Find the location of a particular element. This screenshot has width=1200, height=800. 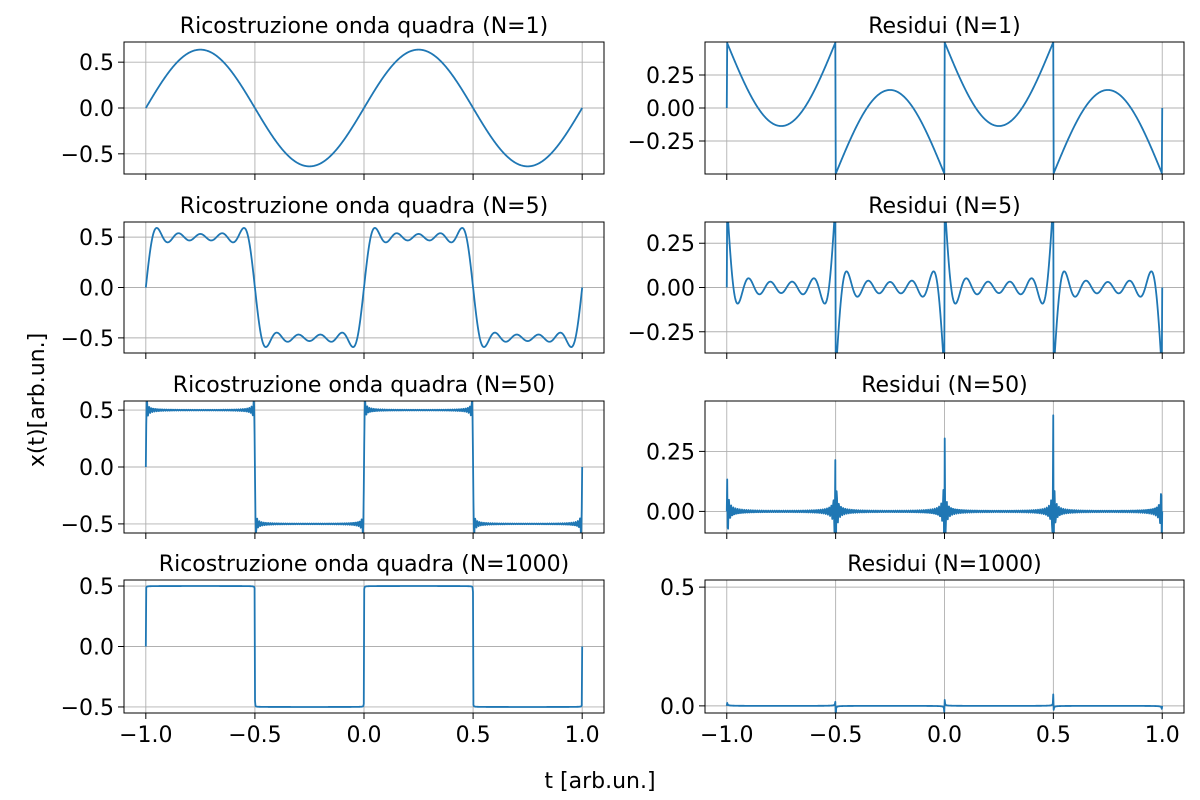

subplot-title: Residui (N=5) is located at coordinates (944, 206).